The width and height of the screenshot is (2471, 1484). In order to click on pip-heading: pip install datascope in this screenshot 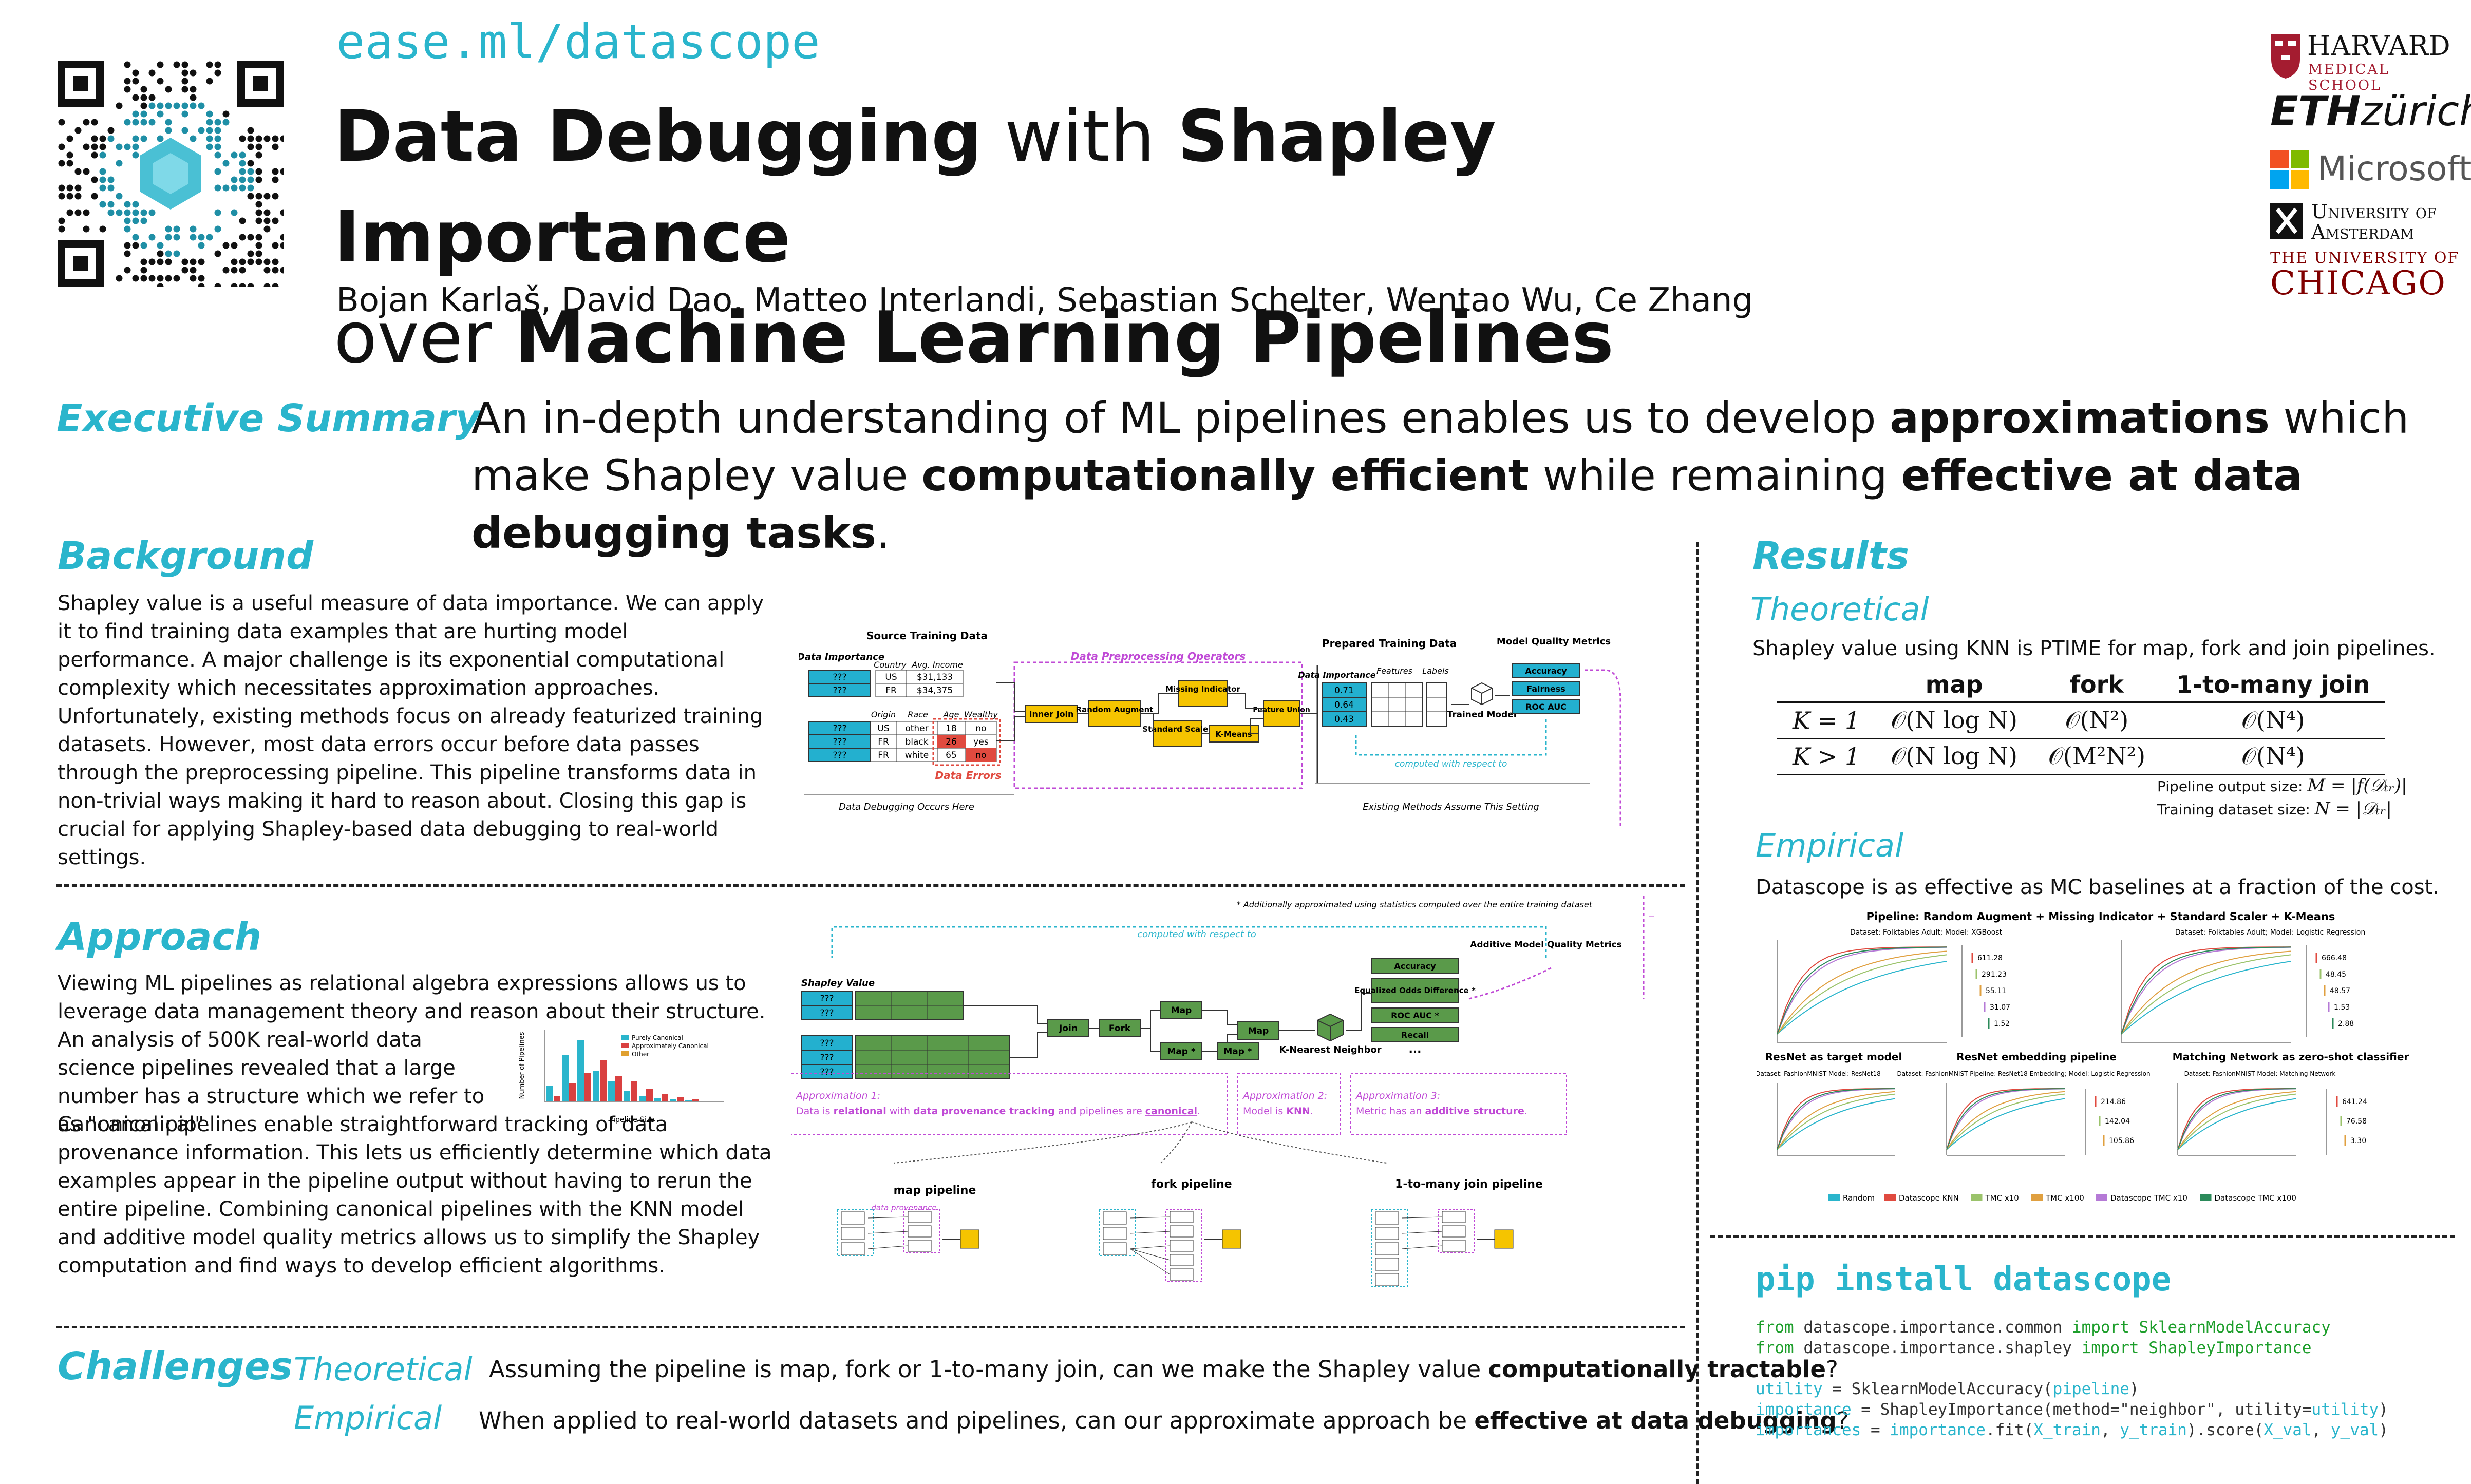, I will do `click(1964, 1280)`.